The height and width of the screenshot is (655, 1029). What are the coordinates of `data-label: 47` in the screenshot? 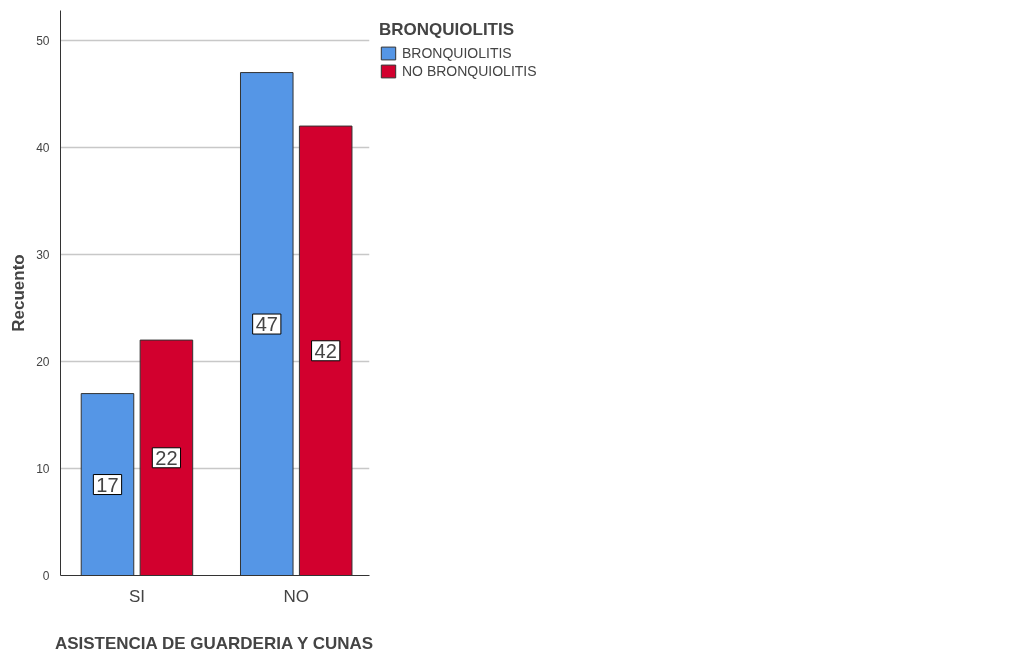 It's located at (266, 324).